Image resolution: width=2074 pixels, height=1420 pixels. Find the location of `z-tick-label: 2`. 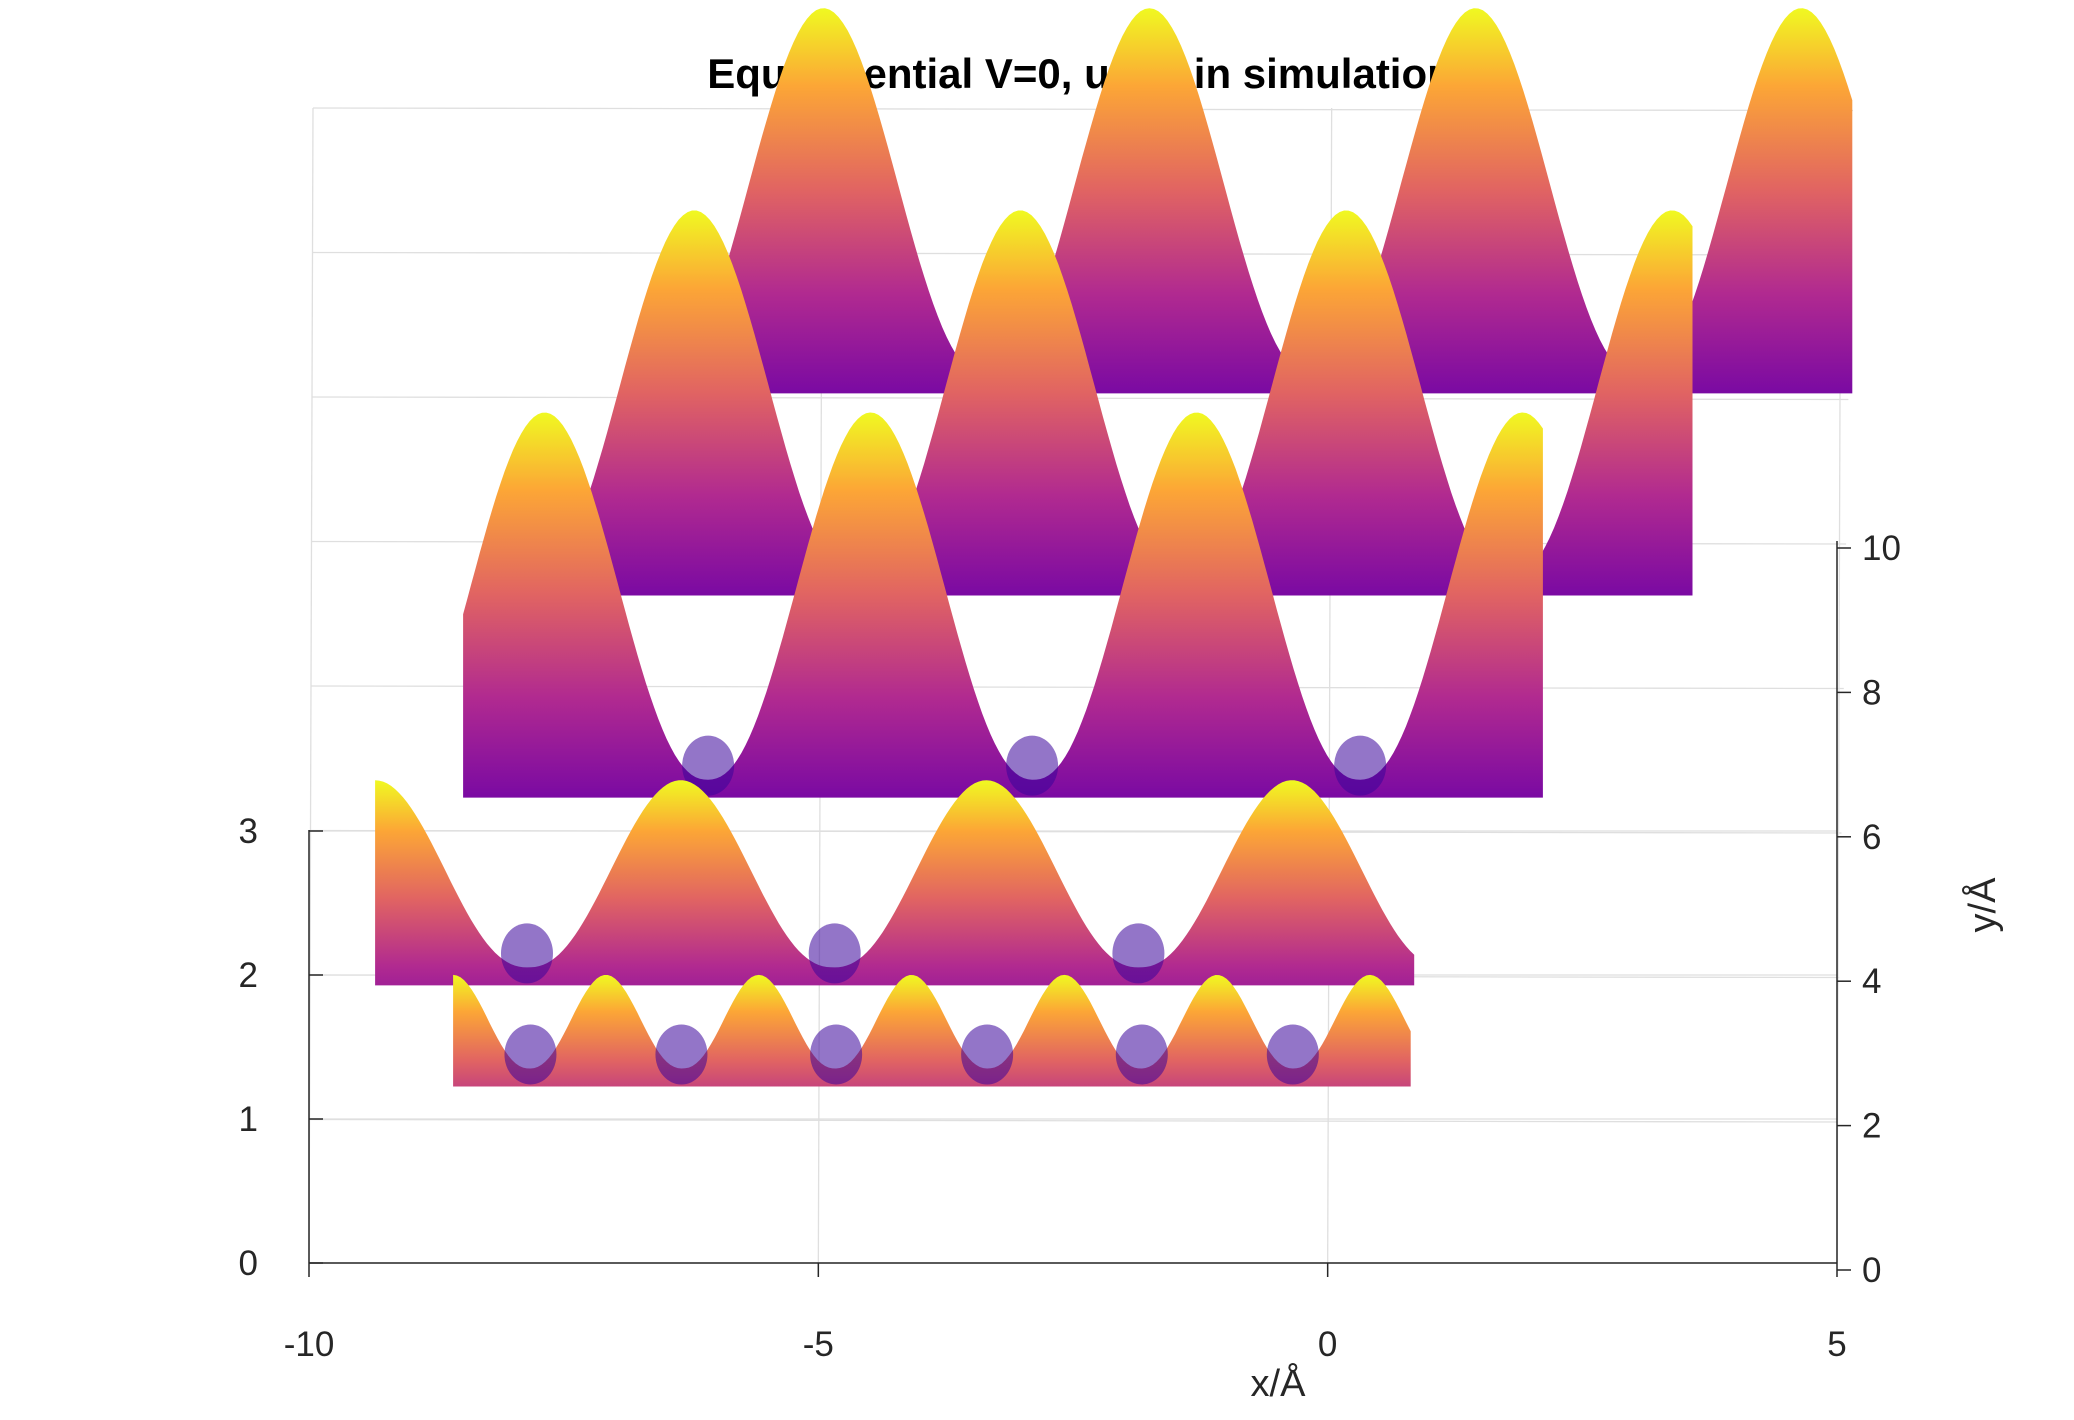

z-tick-label: 2 is located at coordinates (248, 975).